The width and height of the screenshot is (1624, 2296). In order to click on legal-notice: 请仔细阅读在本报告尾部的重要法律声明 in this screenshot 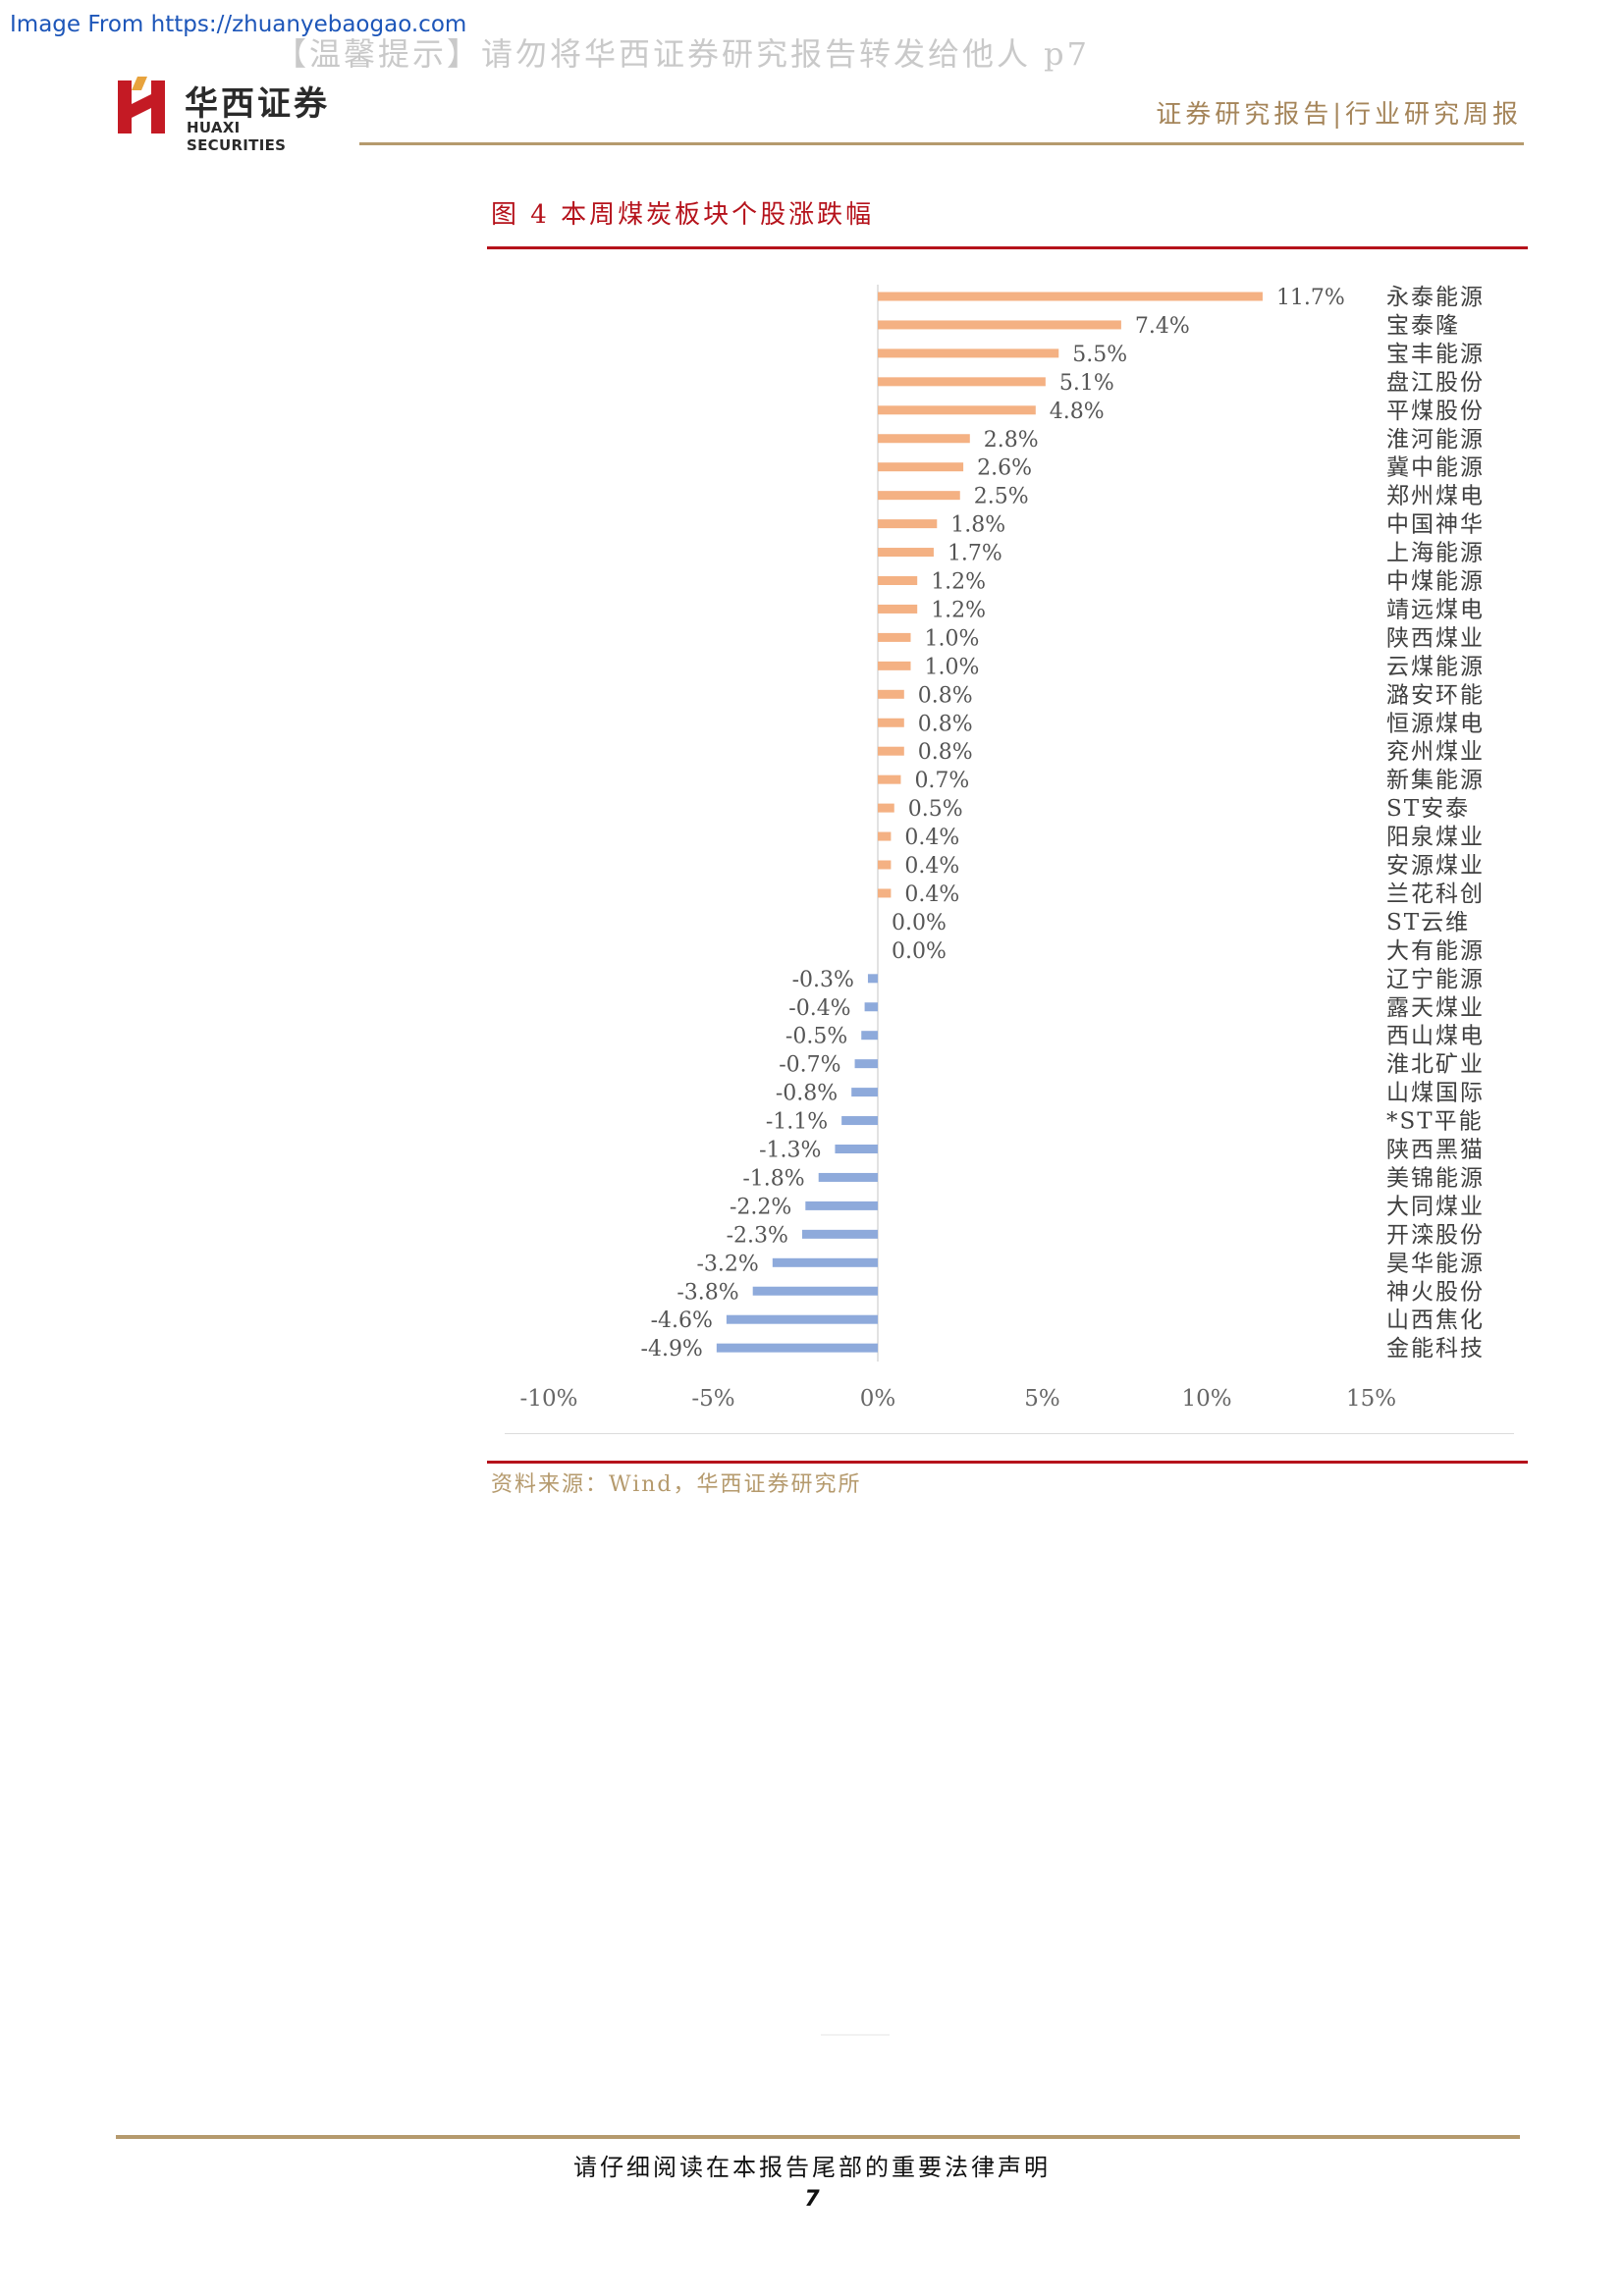, I will do `click(812, 2167)`.